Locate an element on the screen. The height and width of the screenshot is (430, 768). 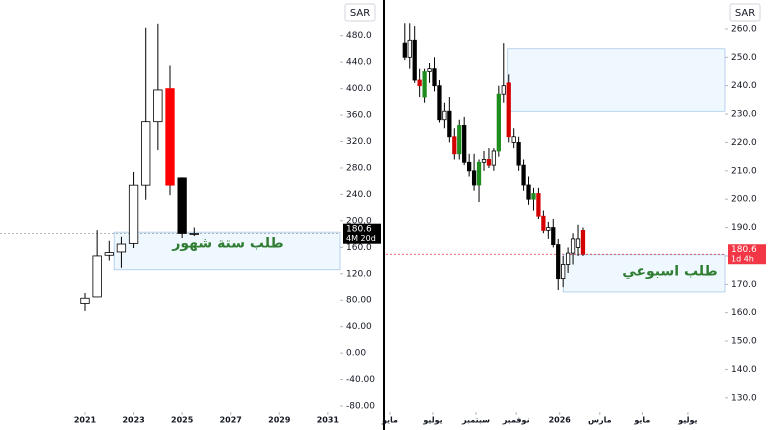
x-tick-label: 2025 is located at coordinates (182, 420).